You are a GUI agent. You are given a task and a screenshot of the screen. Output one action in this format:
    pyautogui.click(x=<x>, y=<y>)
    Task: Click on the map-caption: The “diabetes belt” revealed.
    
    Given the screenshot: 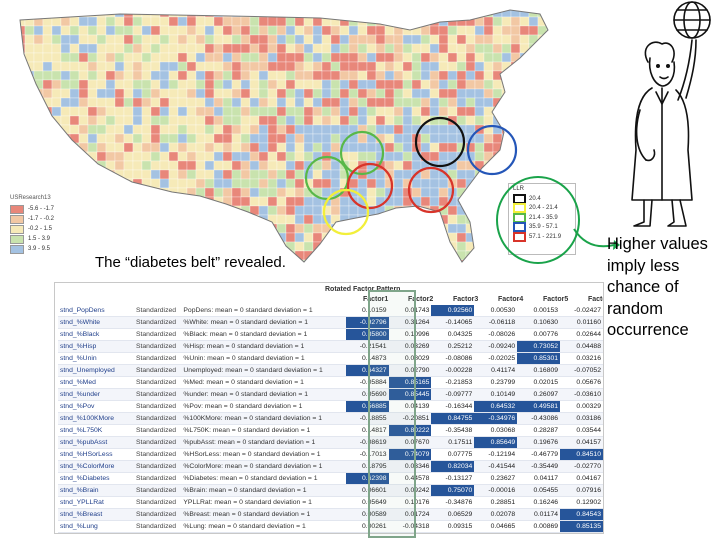 What is the action you would take?
    pyautogui.click(x=190, y=262)
    